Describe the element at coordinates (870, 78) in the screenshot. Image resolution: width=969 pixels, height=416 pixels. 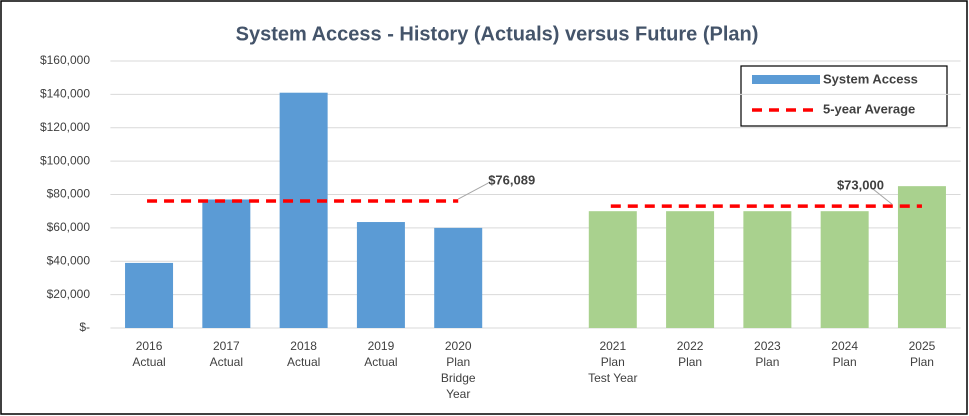
I see `legend-label: System Access` at that location.